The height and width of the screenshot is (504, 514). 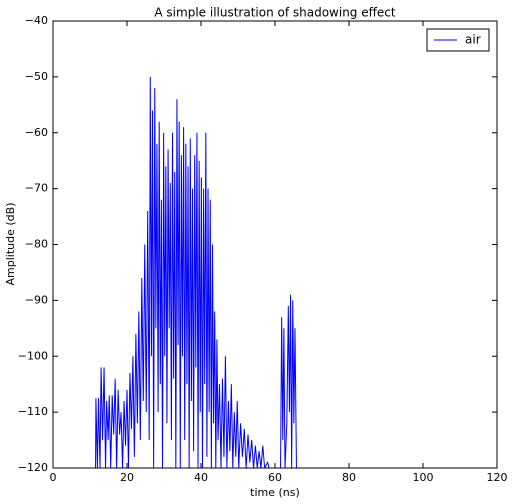 What do you see at coordinates (473, 40) in the screenshot?
I see `legend-label: air` at bounding box center [473, 40].